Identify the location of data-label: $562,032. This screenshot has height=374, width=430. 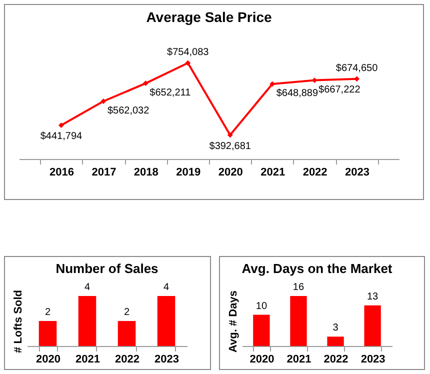
(128, 110).